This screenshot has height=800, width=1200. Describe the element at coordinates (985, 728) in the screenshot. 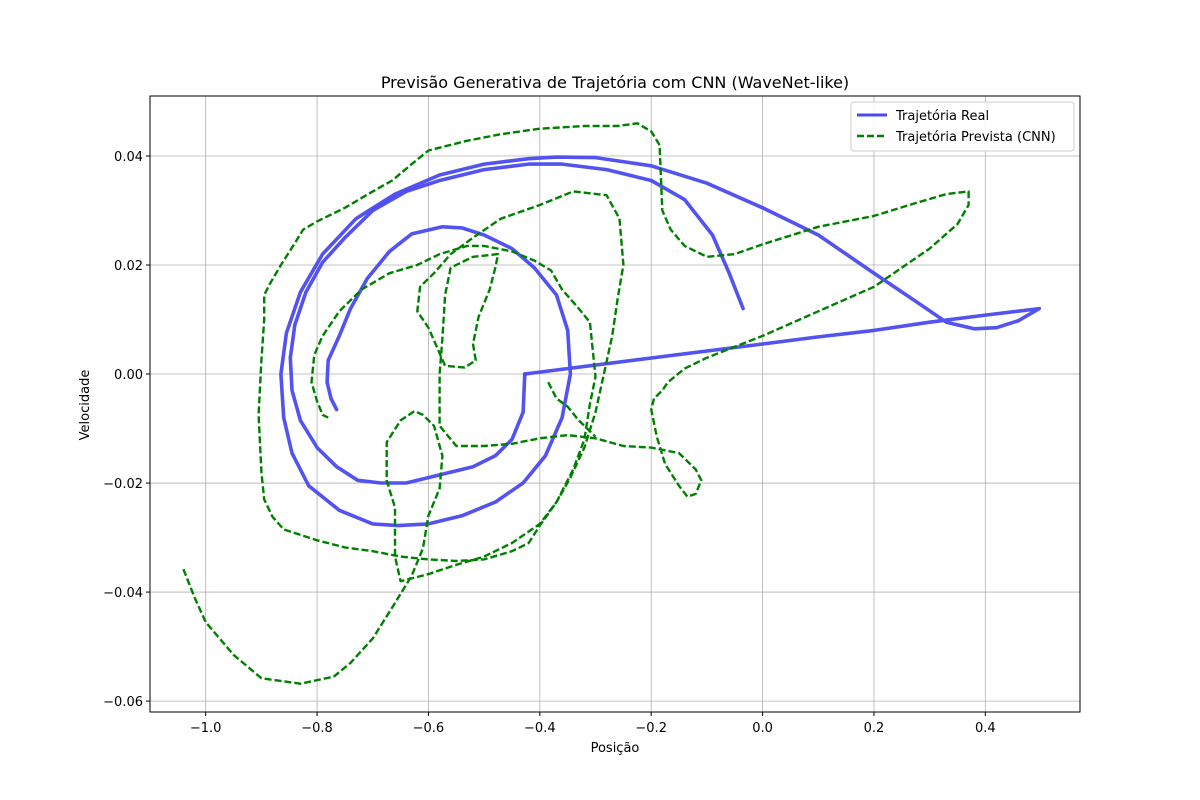

I see `x-tick-label: 0.4` at that location.